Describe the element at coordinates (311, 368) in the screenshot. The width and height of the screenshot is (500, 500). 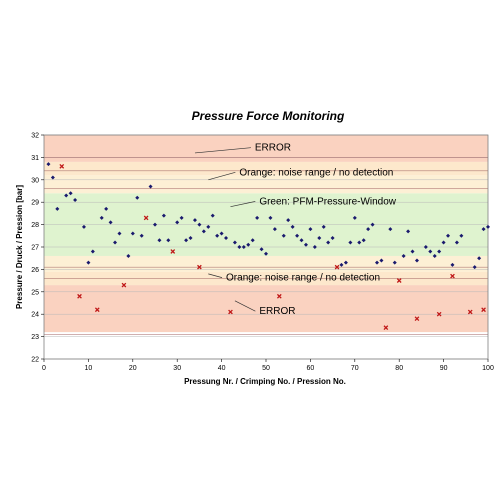
I see `x-tick-label: 60` at that location.